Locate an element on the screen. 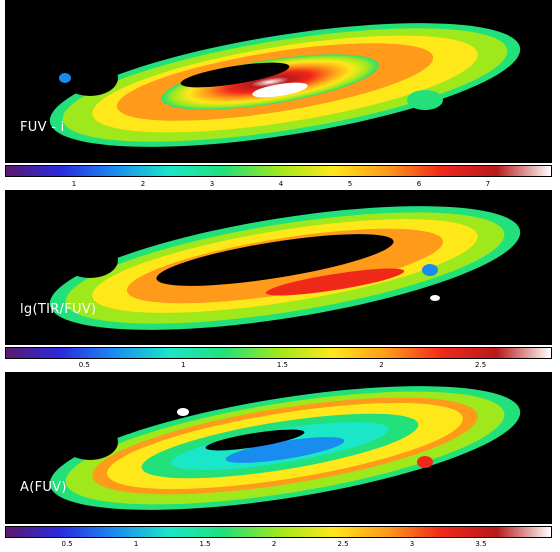  colorbar-tick-label: 3.5 is located at coordinates (481, 544).